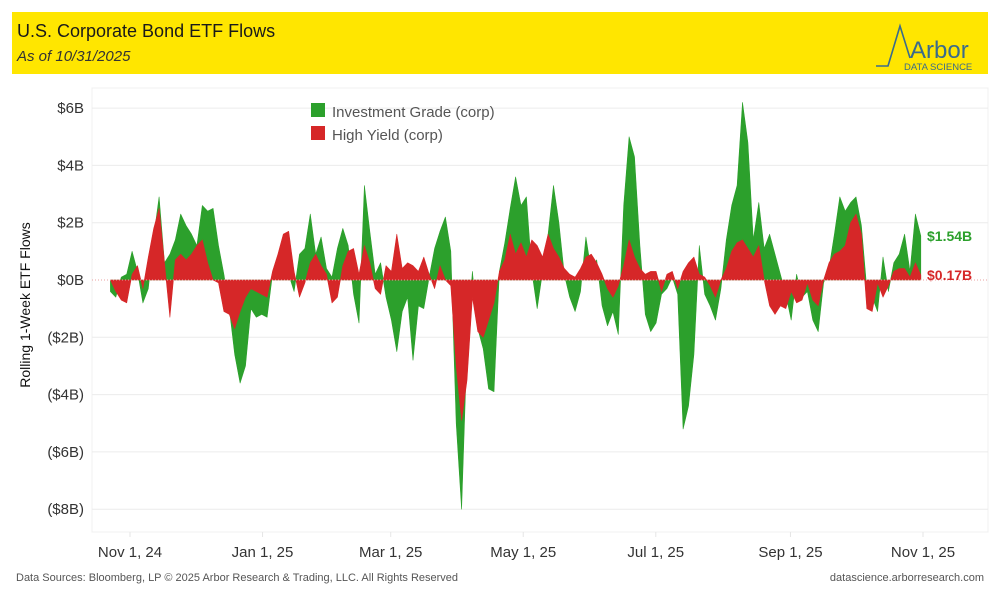  What do you see at coordinates (949, 275) in the screenshot?
I see `end-label-high-yield: $0.17B` at bounding box center [949, 275].